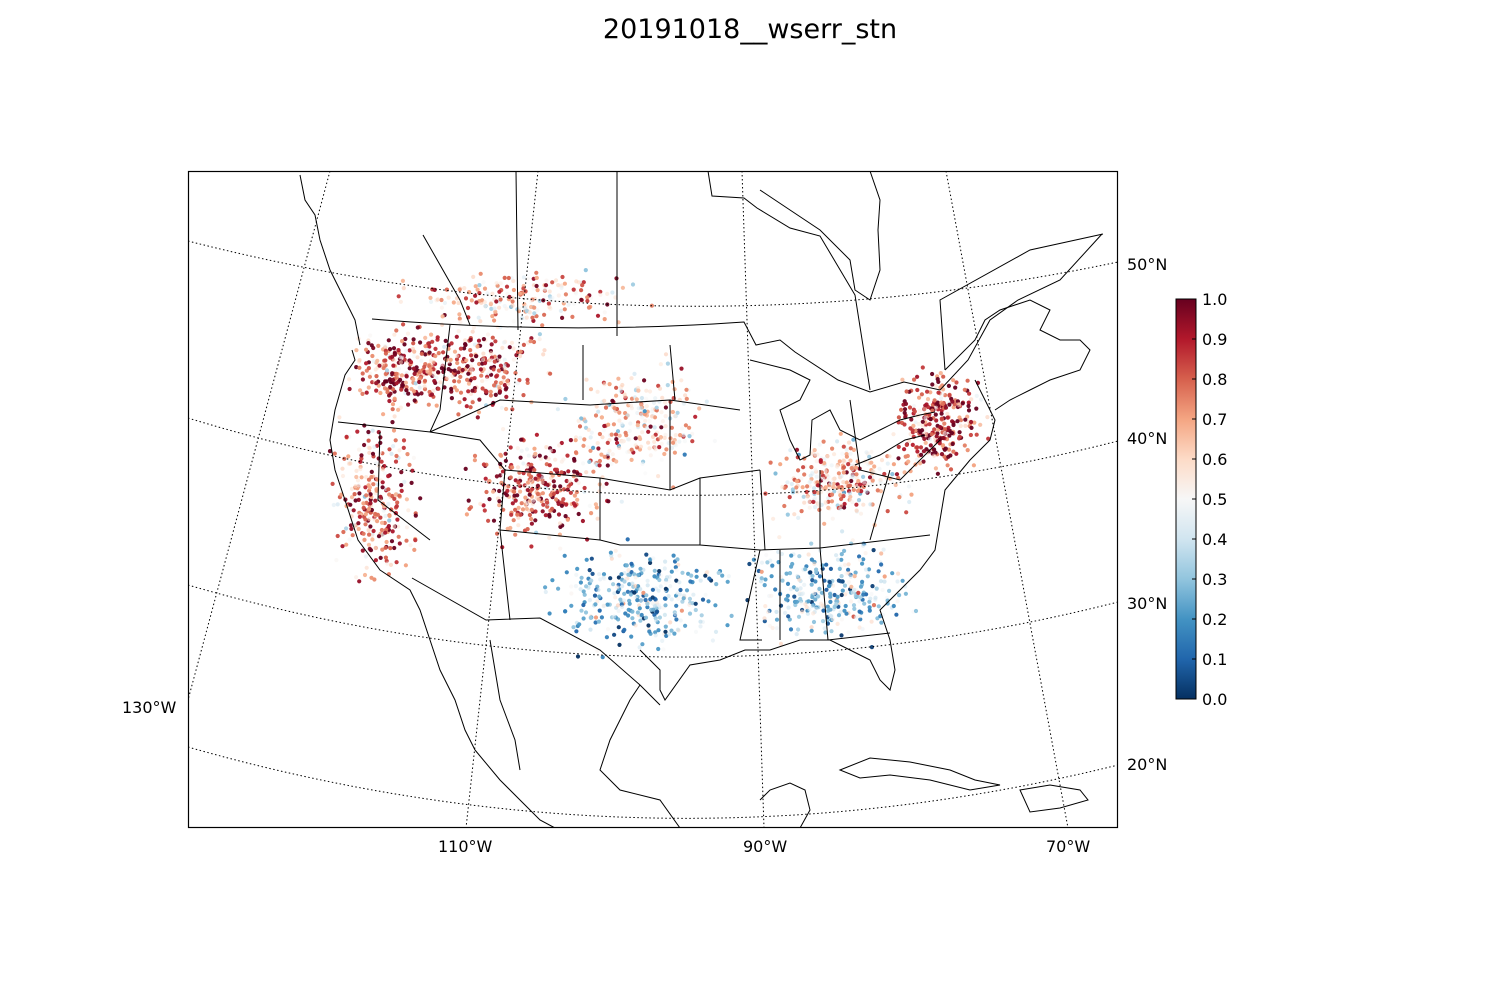  What do you see at coordinates (817, 540) in the screenshot?
I see `gulf-coast` at bounding box center [817, 540].